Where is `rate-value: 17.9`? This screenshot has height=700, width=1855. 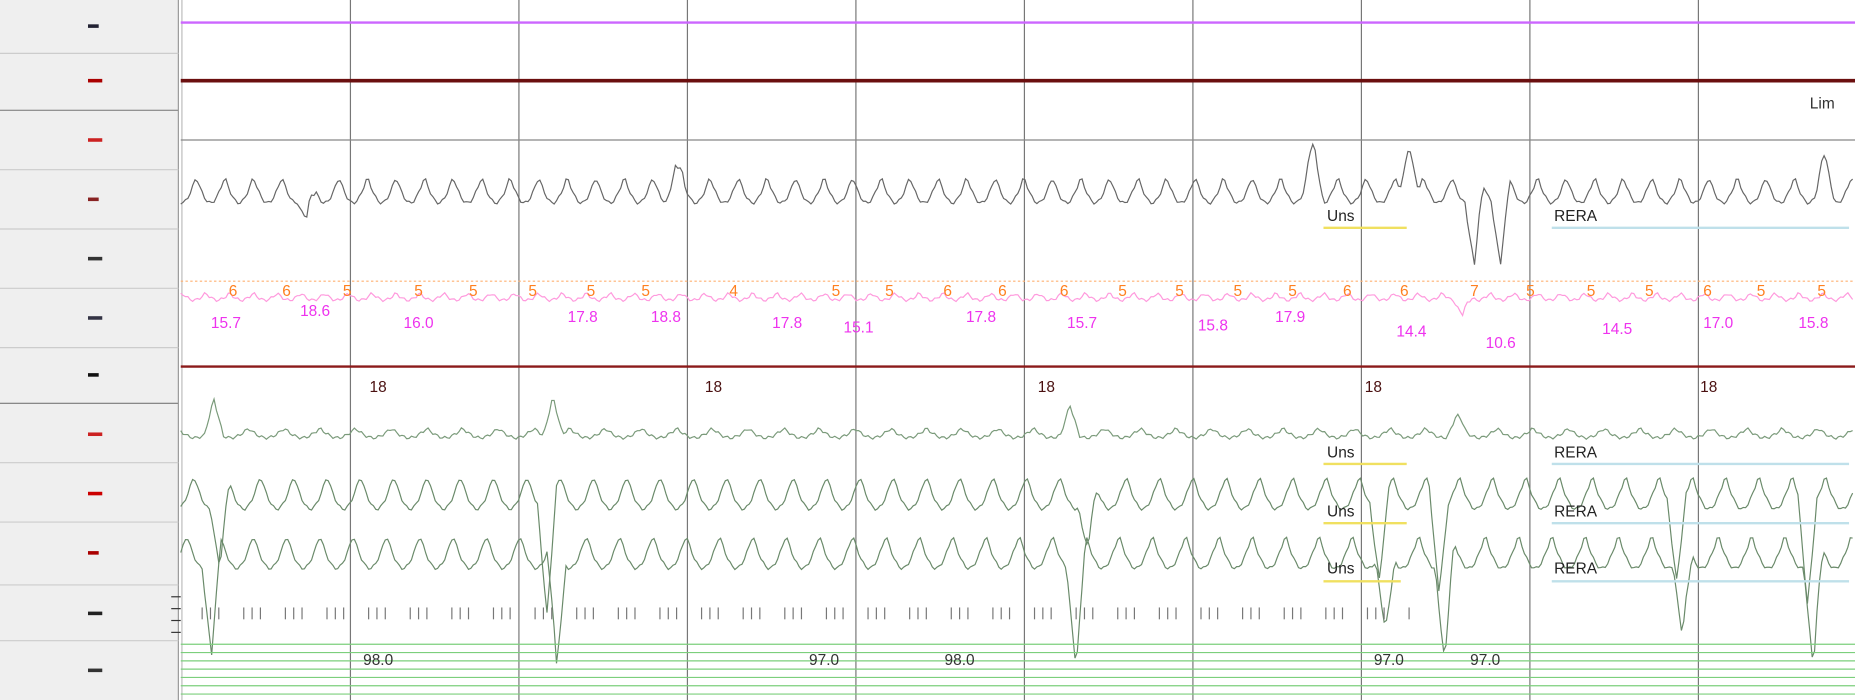
rate-value: 17.9 is located at coordinates (1290, 317).